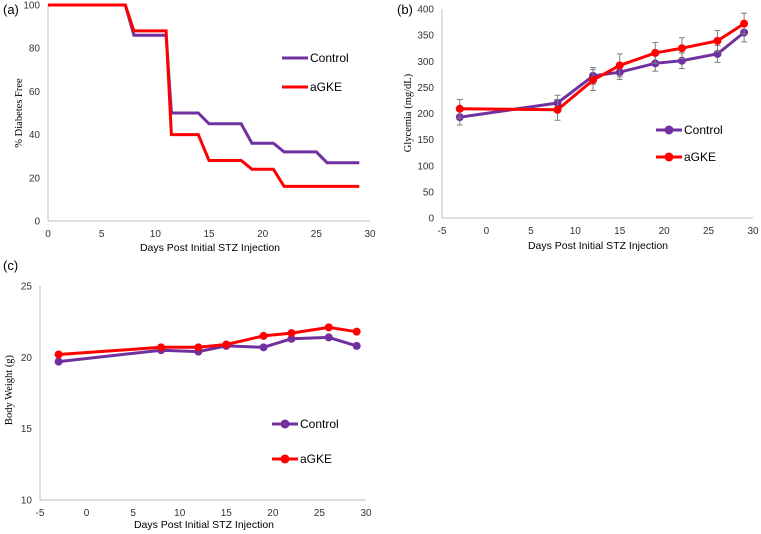 The height and width of the screenshot is (534, 761). What do you see at coordinates (10, 265) in the screenshot?
I see `panel-label: (c)` at bounding box center [10, 265].